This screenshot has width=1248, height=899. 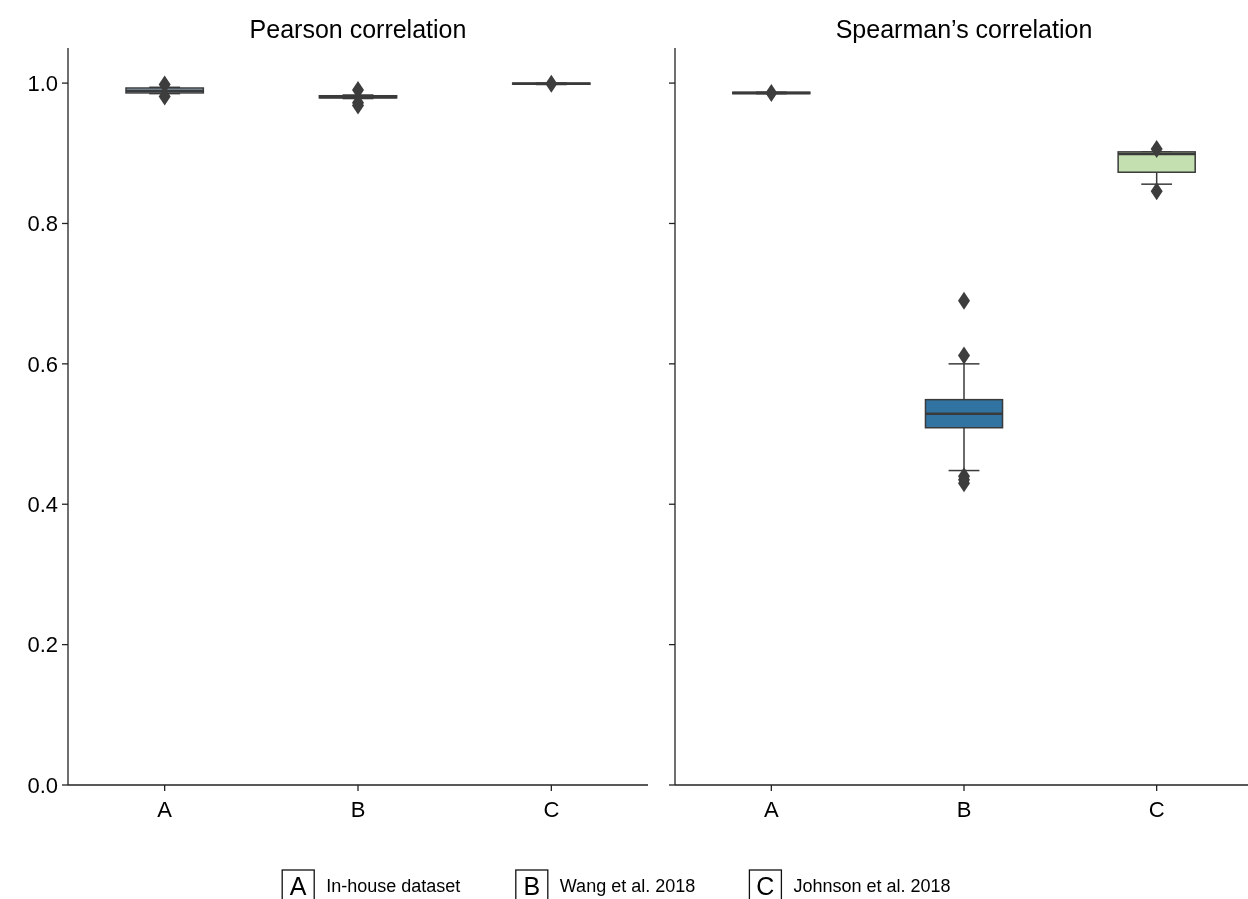 What do you see at coordinates (42, 83) in the screenshot?
I see `y-tick-label: 1.0` at bounding box center [42, 83].